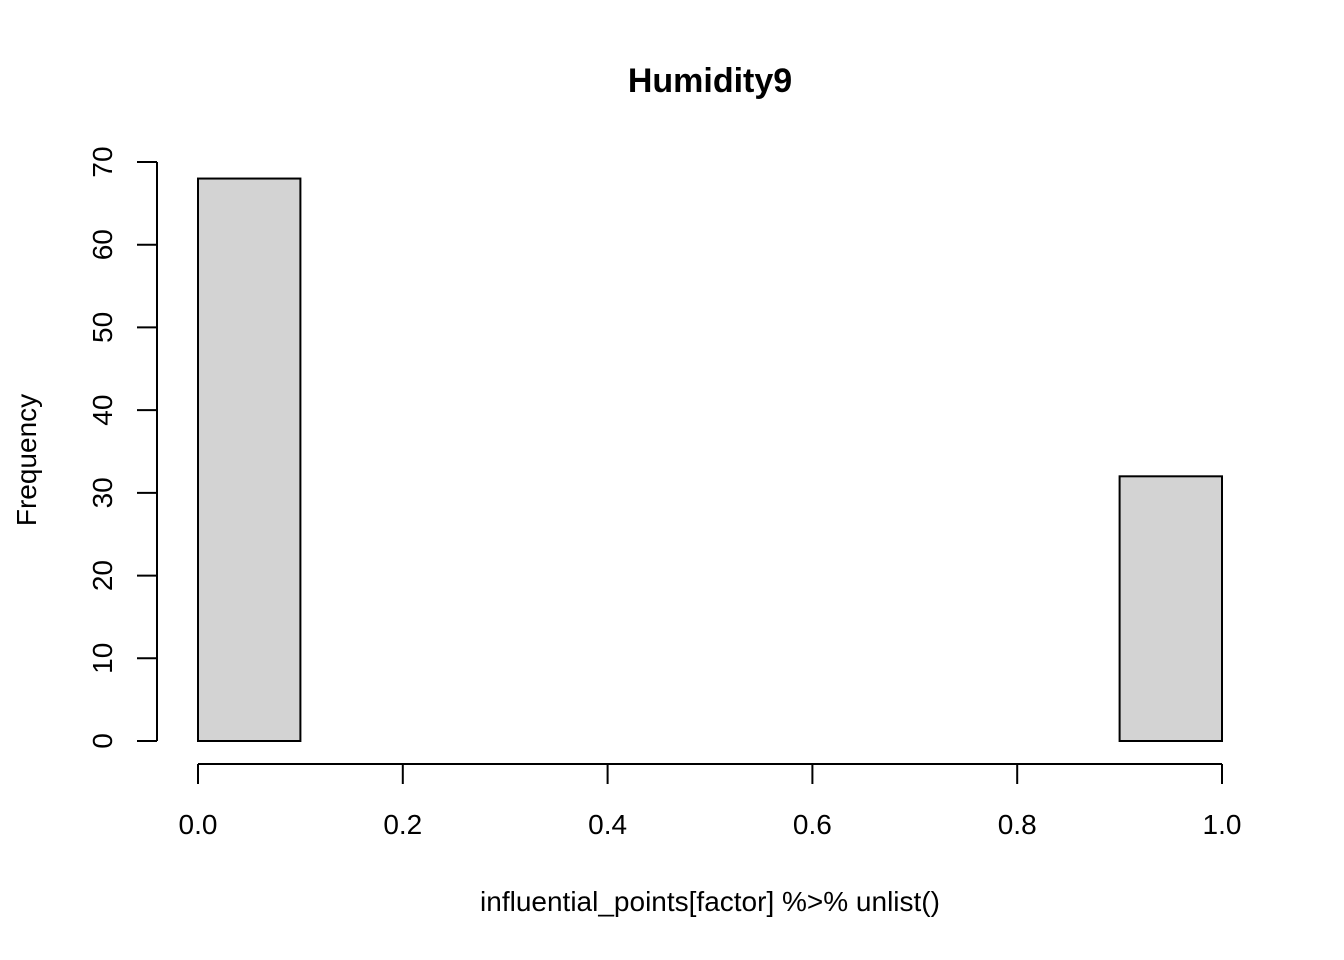 The width and height of the screenshot is (1344, 960). I want to click on x-tick-label: 0.4, so click(607, 824).